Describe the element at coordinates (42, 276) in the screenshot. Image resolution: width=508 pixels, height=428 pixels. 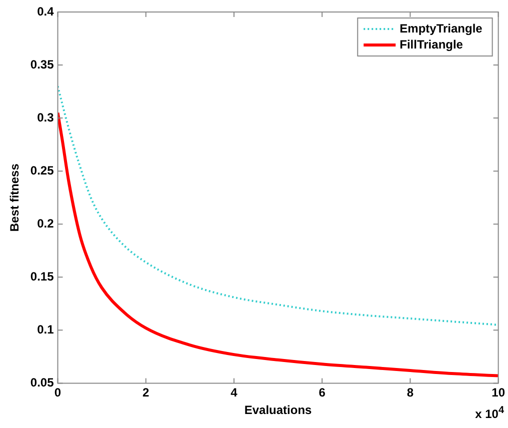
I see `y-tick-label: 0.15` at that location.